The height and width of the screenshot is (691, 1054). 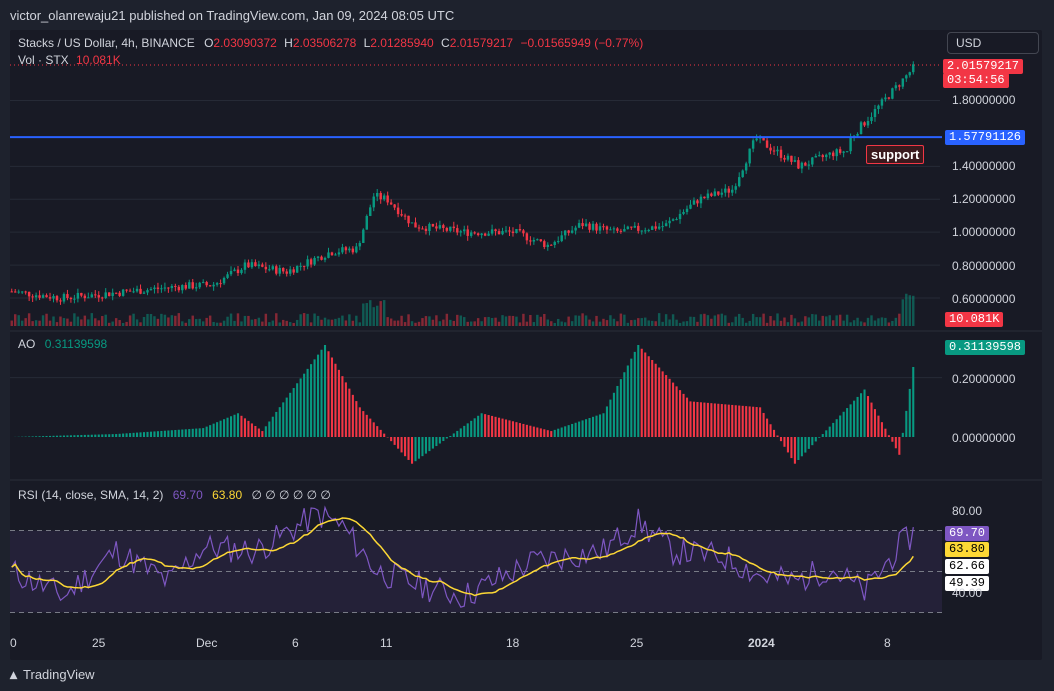 What do you see at coordinates (481, 43) in the screenshot?
I see `c-value: 2.01579217` at bounding box center [481, 43].